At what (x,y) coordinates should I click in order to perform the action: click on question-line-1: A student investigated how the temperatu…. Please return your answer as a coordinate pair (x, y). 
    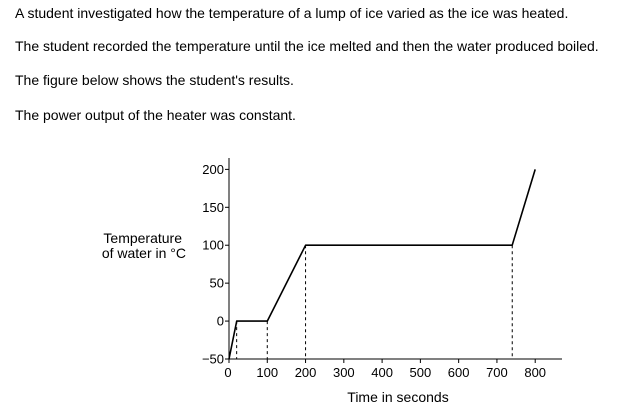
    Looking at the image, I should click on (292, 13).